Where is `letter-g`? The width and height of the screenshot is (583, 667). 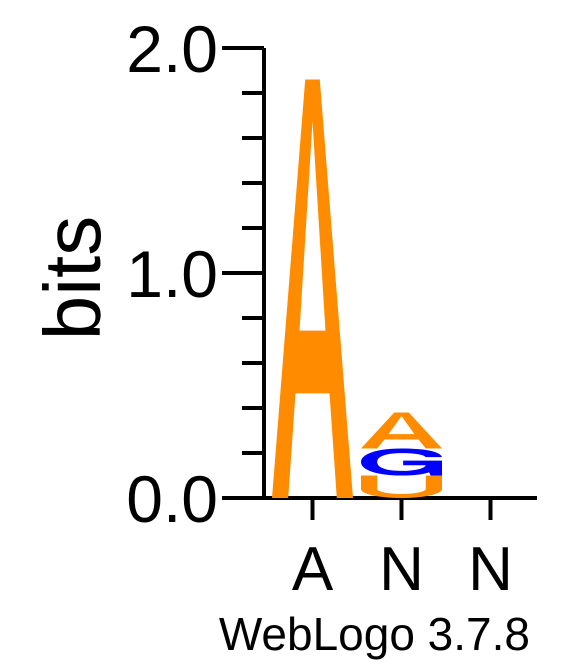 letter-g is located at coordinates (401, 462).